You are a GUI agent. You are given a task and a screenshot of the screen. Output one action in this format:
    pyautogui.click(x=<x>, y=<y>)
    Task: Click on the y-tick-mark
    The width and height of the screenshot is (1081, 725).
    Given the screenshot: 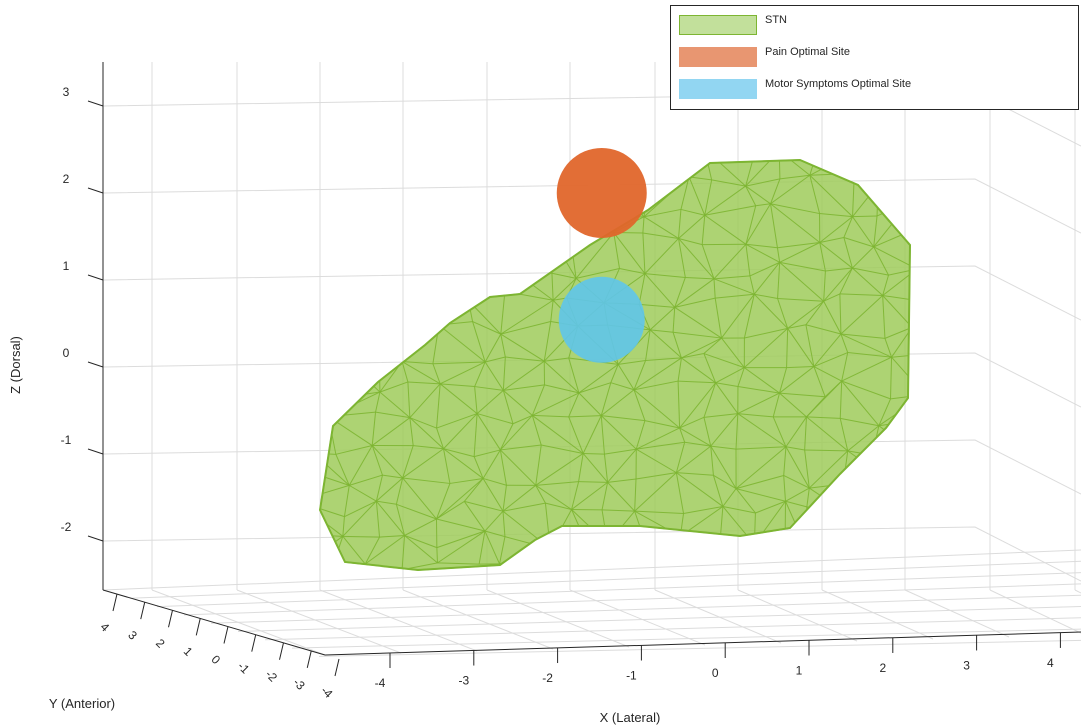 What is the action you would take?
    pyautogui.click(x=254, y=643)
    